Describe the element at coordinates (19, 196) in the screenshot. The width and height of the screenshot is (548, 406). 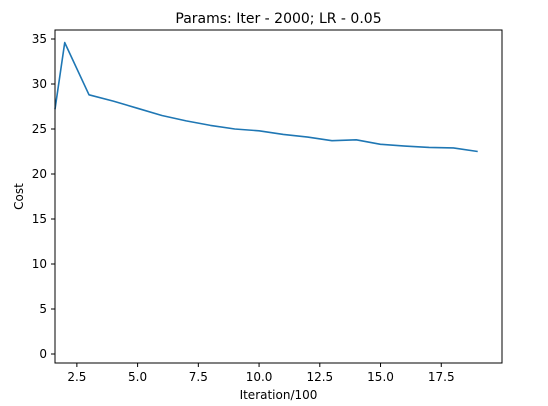
I see `y-axis-label: Cost` at that location.